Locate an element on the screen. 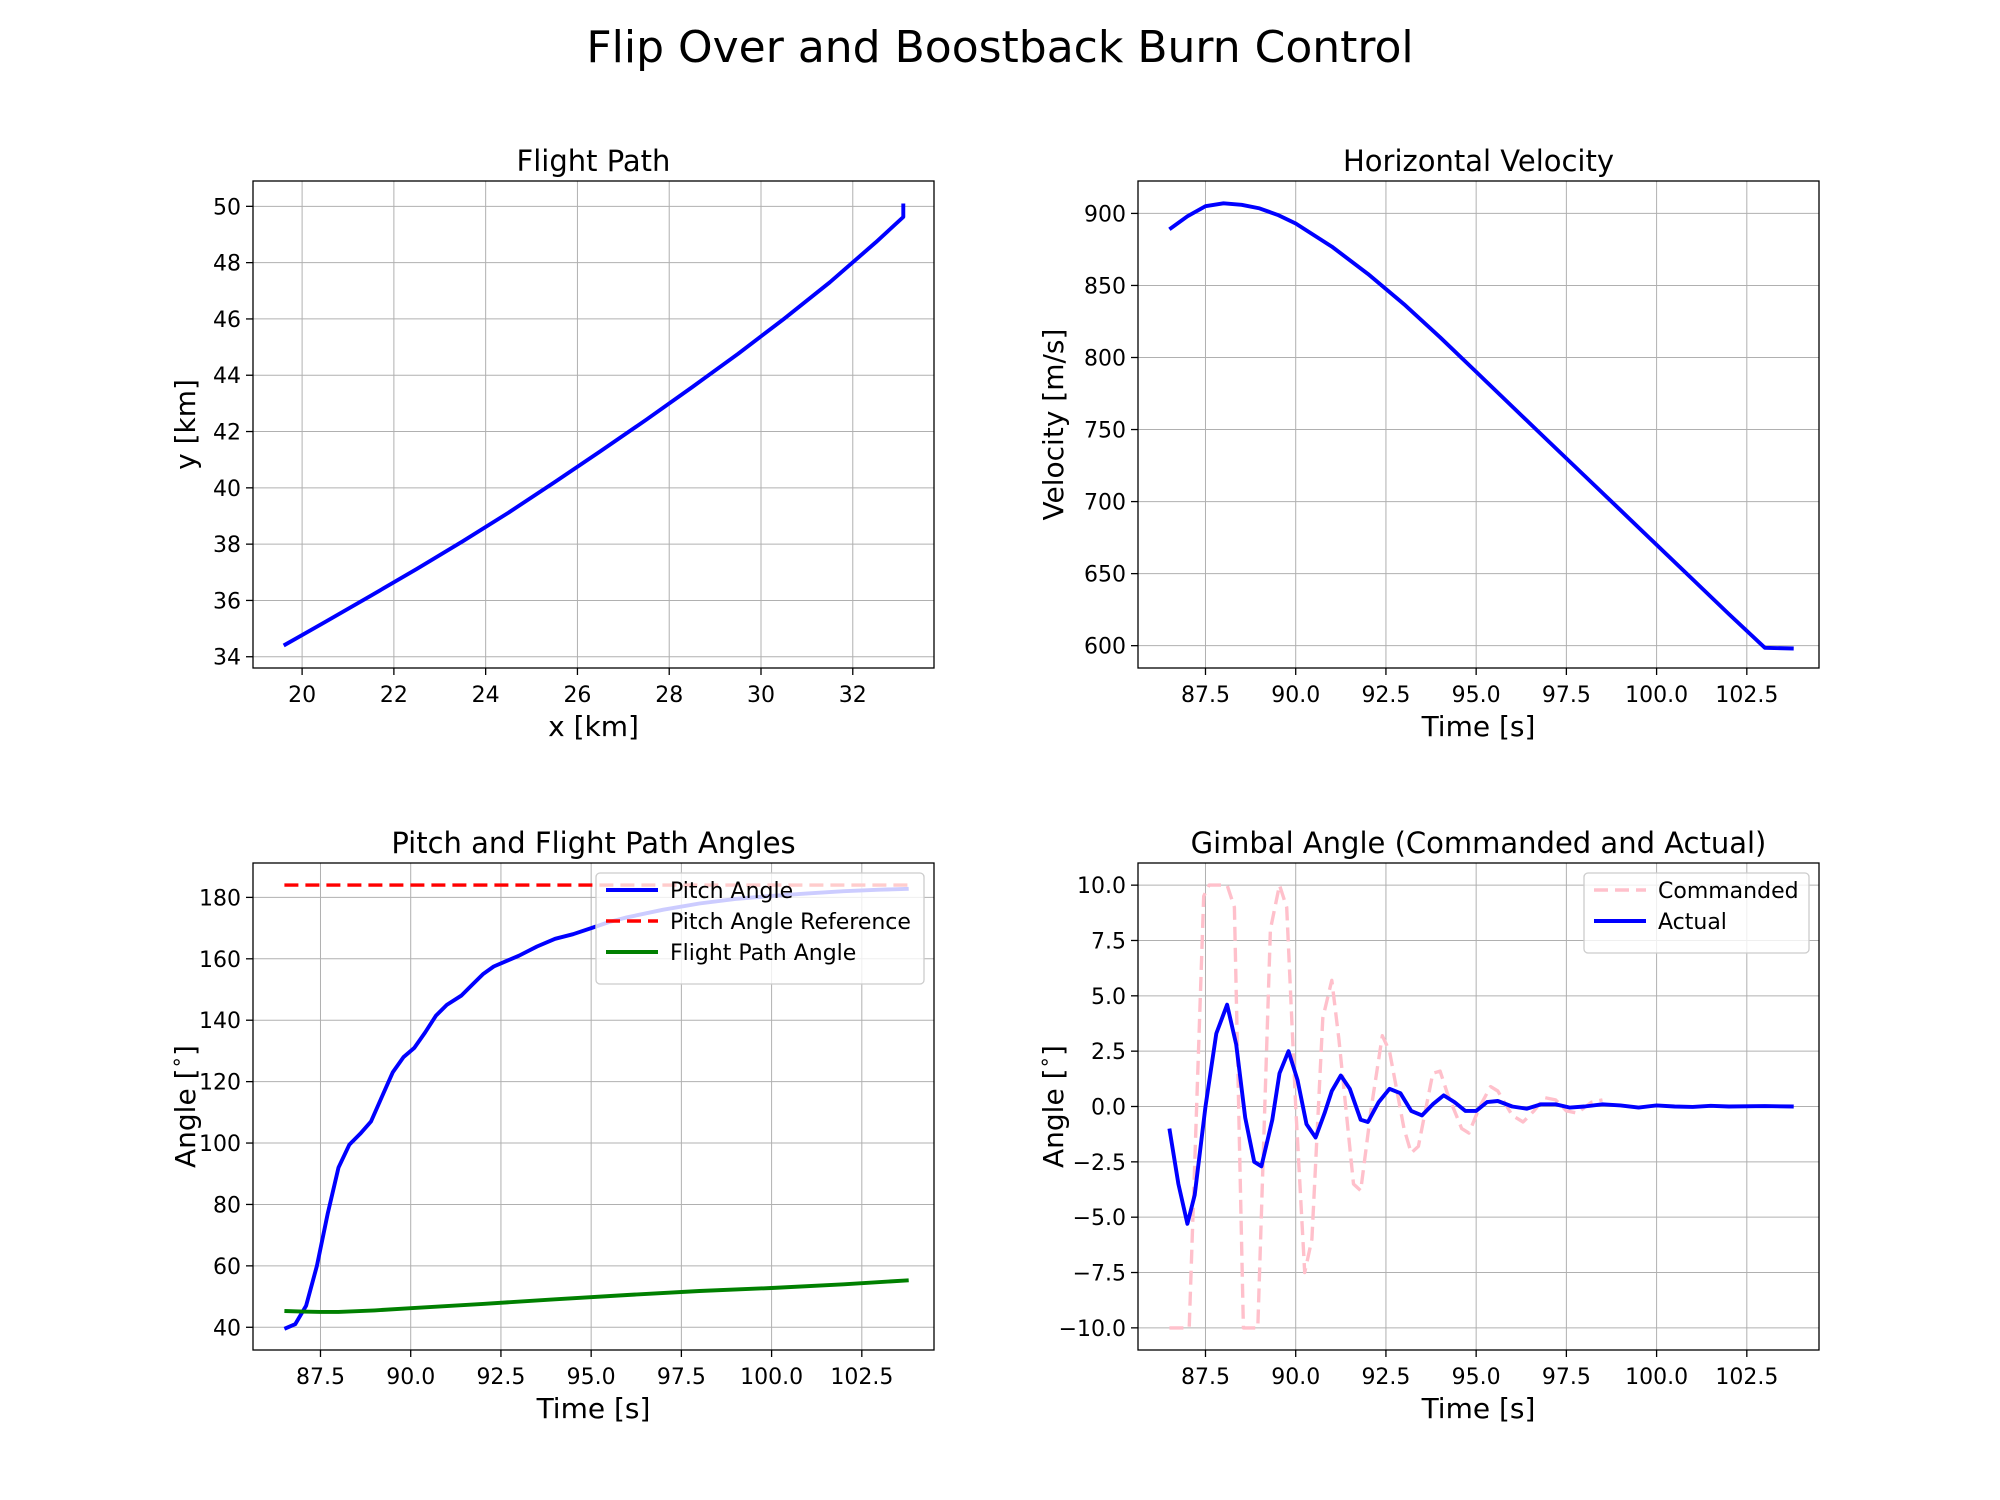 The image size is (2000, 1500). pitch-angles-legend-label: Flight Path Angle is located at coordinates (763, 953).